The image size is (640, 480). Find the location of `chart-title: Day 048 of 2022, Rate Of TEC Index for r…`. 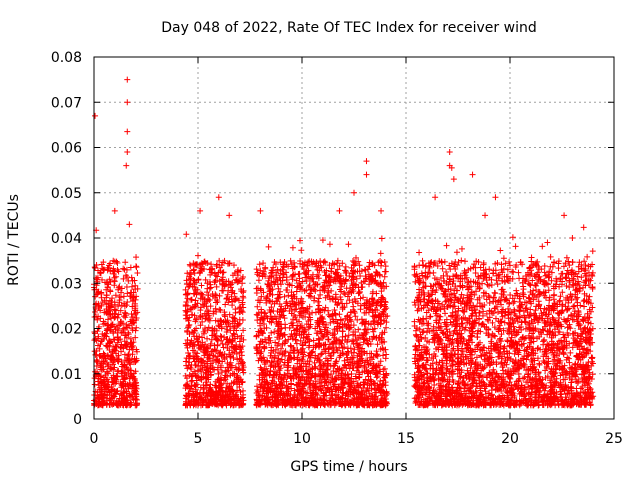

chart-title: Day 048 of 2022, Rate Of TEC Index for r… is located at coordinates (348, 28).